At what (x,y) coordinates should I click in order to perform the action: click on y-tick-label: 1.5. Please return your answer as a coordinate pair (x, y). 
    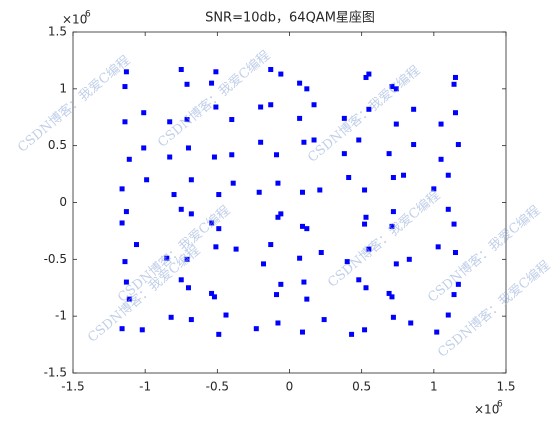
    Looking at the image, I should click on (57, 32).